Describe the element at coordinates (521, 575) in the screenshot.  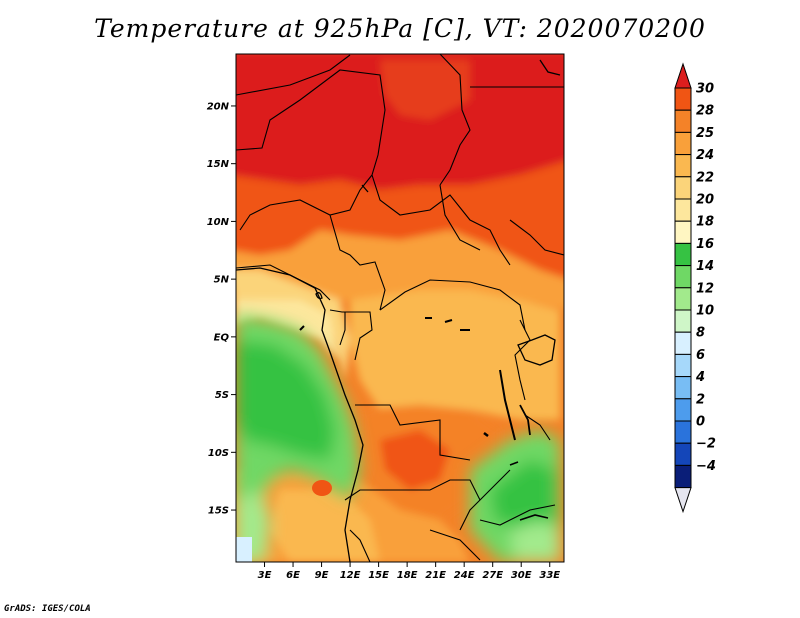
I see `lon-tick-label: 30E` at that location.